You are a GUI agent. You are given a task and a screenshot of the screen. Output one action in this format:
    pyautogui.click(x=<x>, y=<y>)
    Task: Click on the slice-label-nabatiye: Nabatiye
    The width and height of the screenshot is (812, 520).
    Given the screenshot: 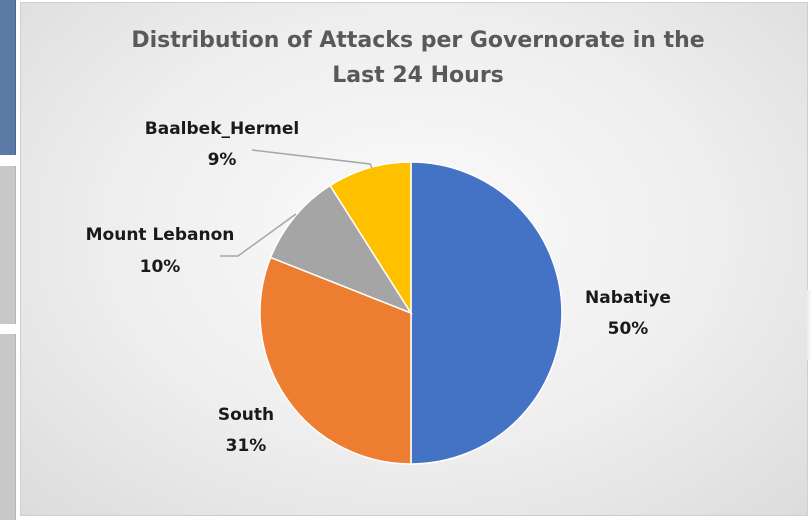 What is the action you would take?
    pyautogui.click(x=628, y=298)
    